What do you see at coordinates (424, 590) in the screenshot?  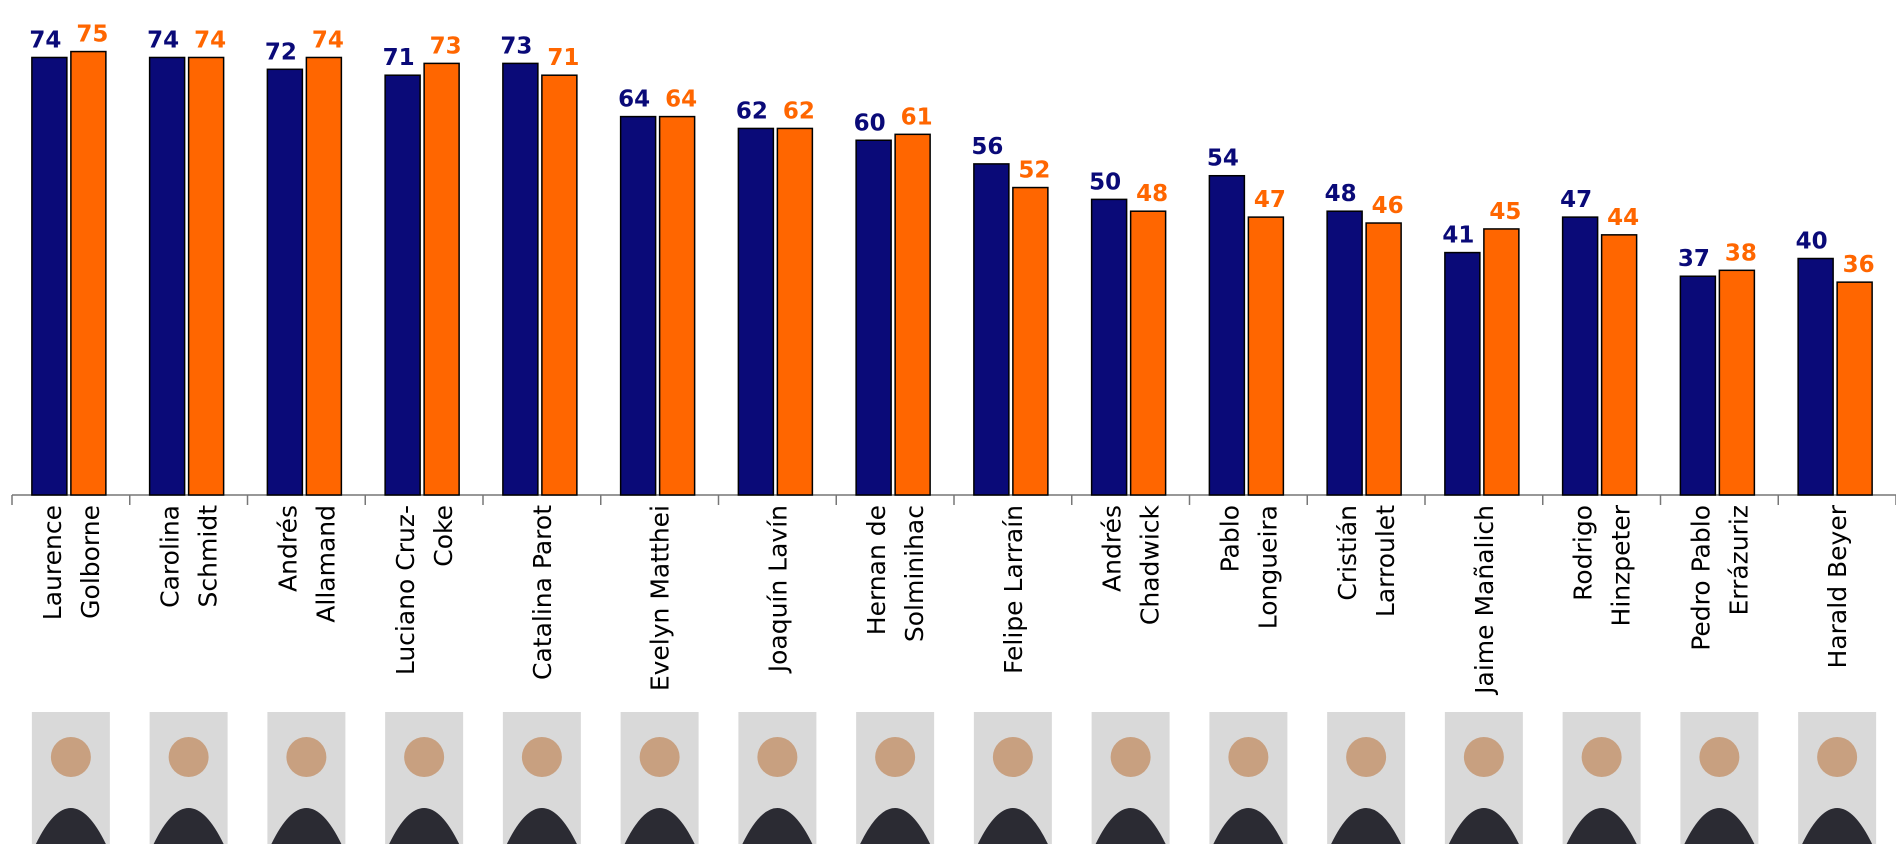 I see `category-label: Luciano Cruz- Coke` at bounding box center [424, 590].